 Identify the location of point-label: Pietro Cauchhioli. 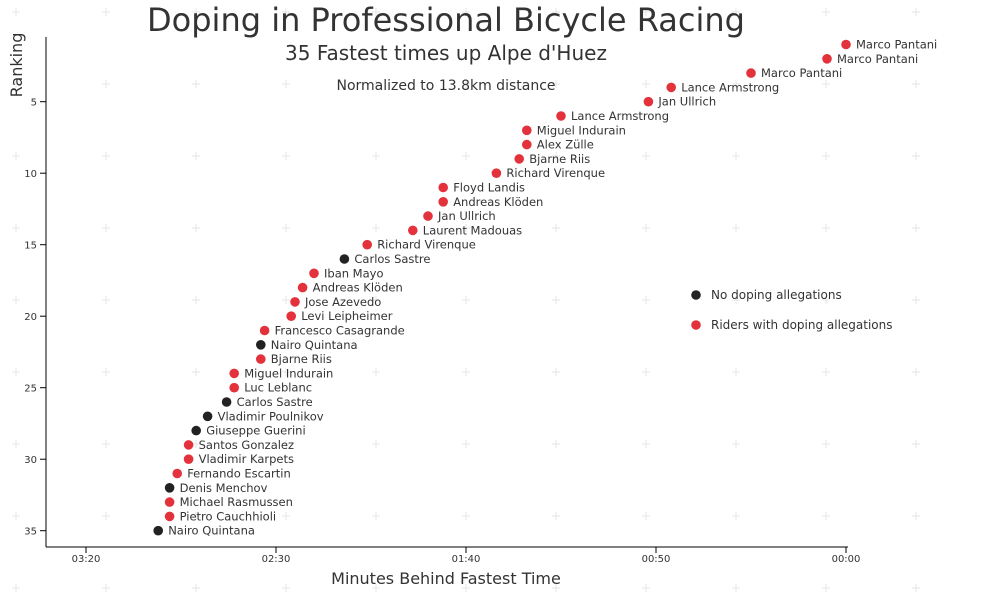
(228, 516).